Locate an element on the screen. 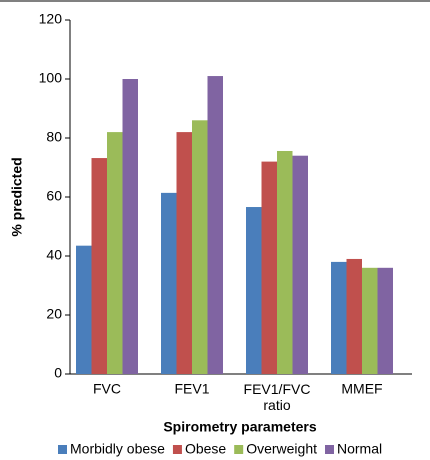 This screenshot has width=430, height=460. y-tick-label: 60 is located at coordinates (54, 196).